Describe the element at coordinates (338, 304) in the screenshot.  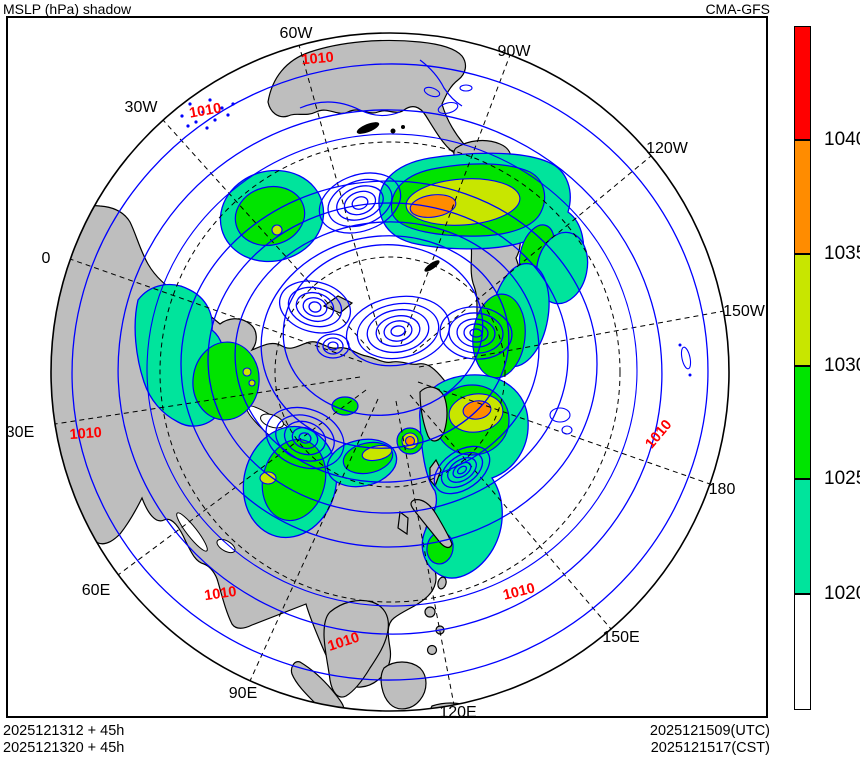
I see `island-novaya-zemlya` at that location.